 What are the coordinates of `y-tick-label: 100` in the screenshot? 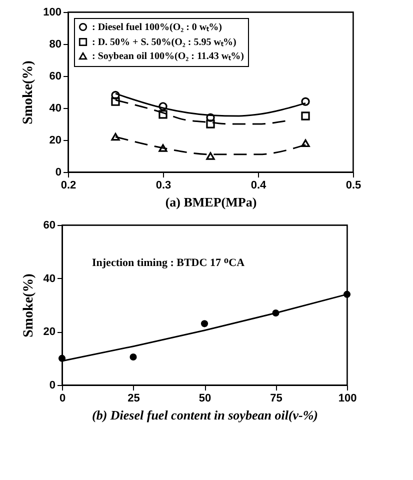 It's located at (52, 12).